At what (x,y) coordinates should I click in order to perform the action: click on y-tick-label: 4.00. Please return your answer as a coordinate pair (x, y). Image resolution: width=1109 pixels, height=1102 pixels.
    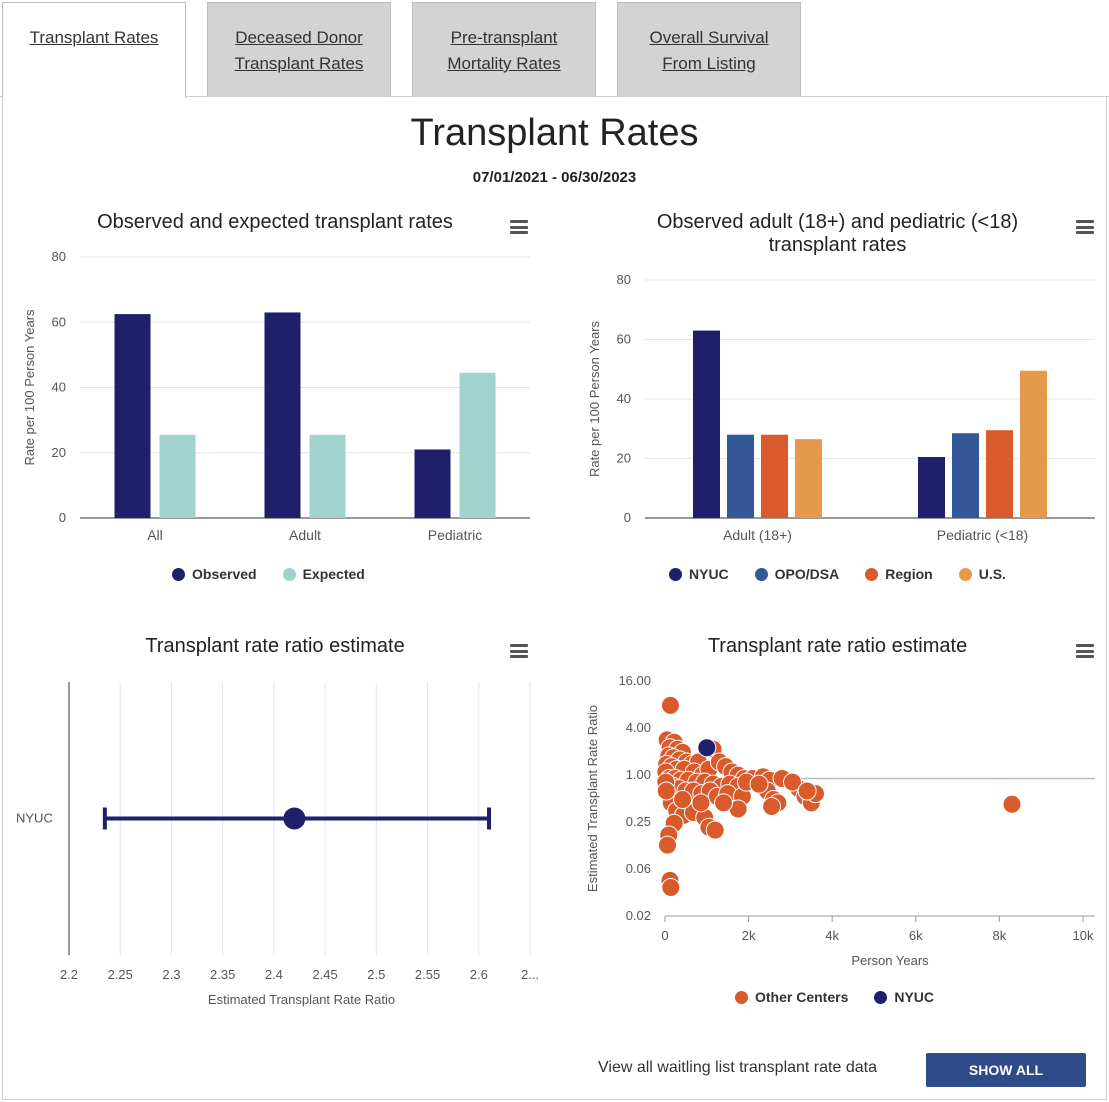
    Looking at the image, I should click on (638, 727).